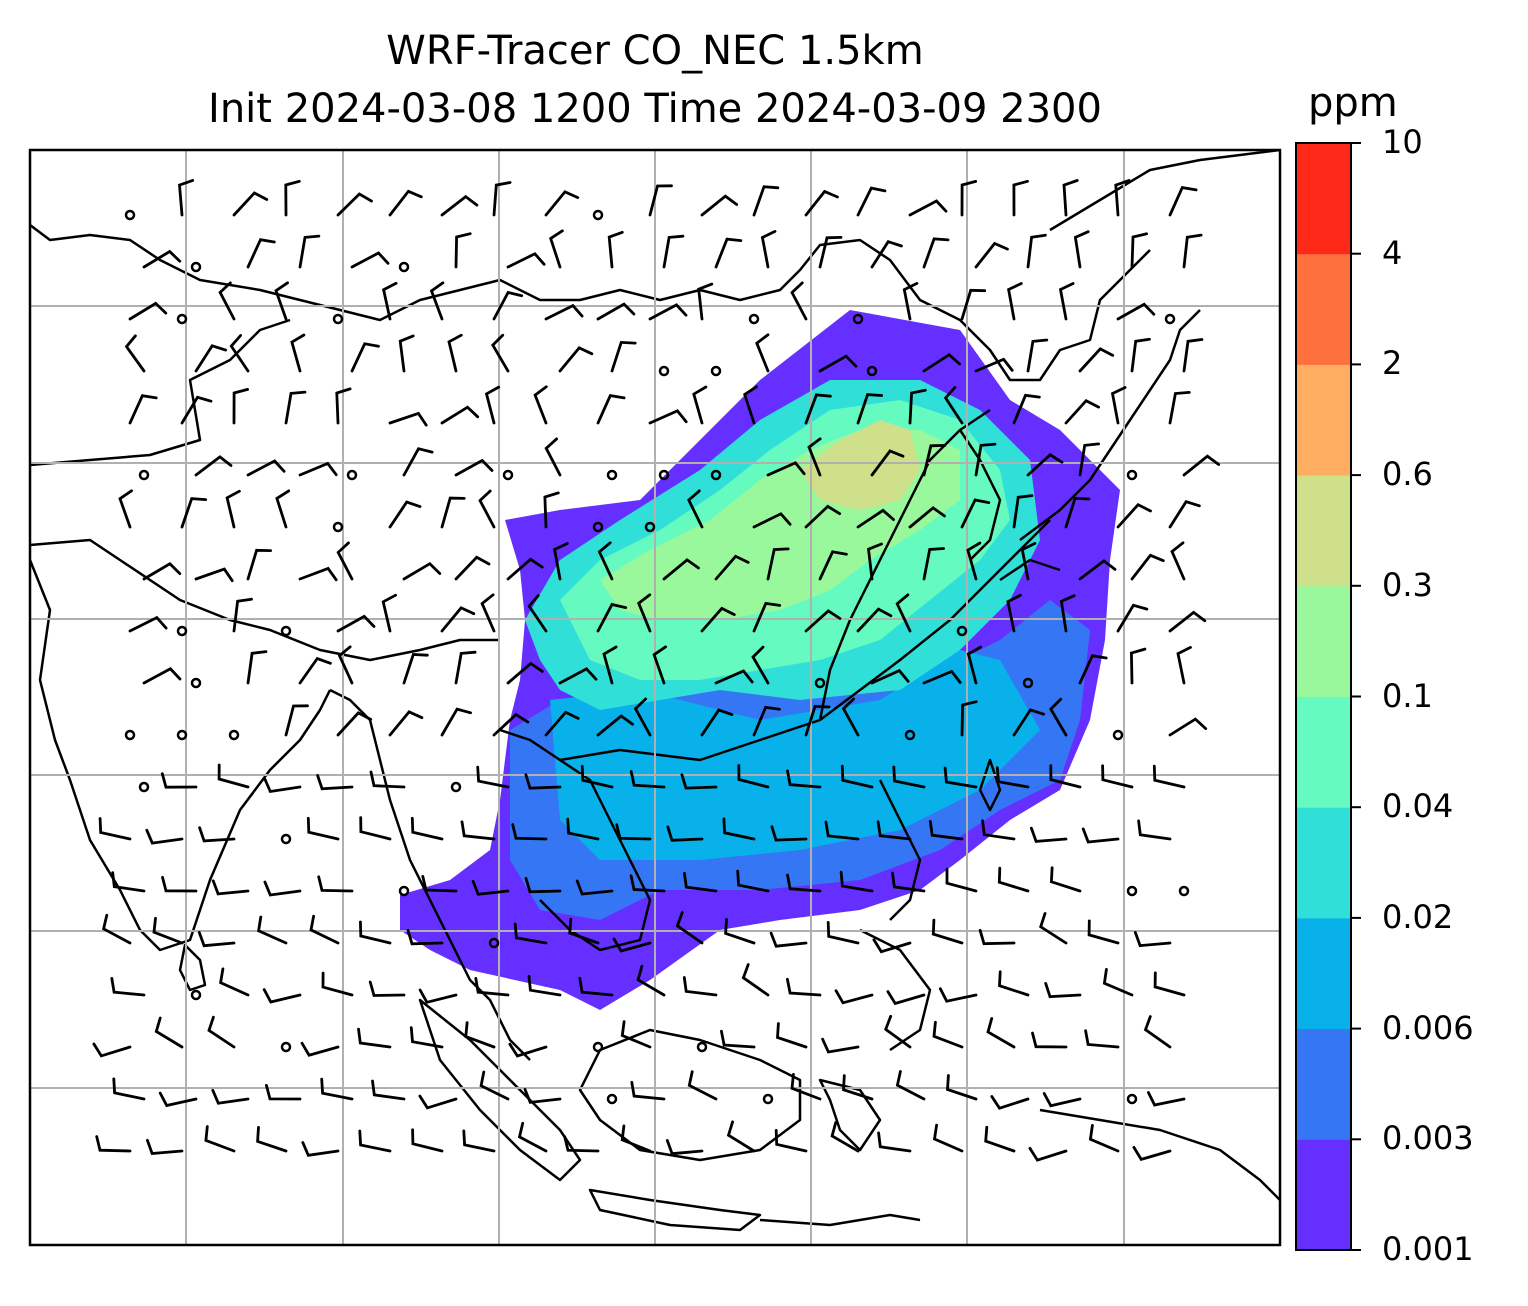 The image size is (1528, 1306). Describe the element at coordinates (980, 495) in the screenshot. I see `korea-peninsula` at that location.